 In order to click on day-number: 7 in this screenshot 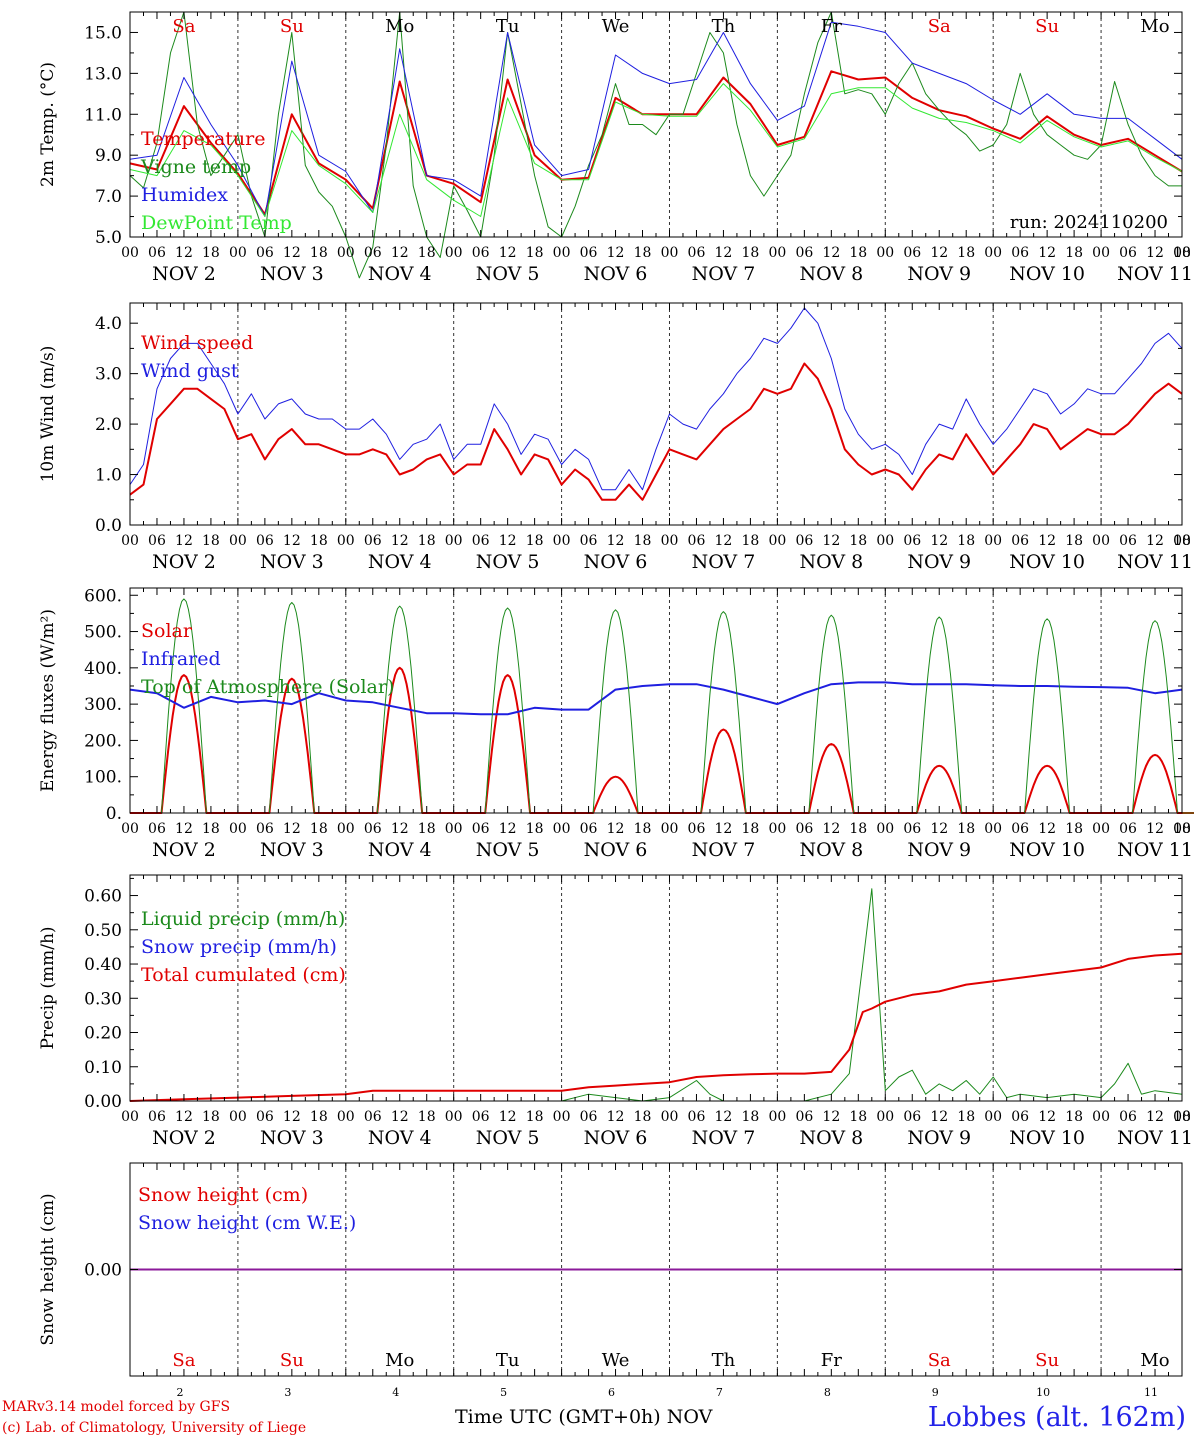, I will do `click(719, 1392)`.